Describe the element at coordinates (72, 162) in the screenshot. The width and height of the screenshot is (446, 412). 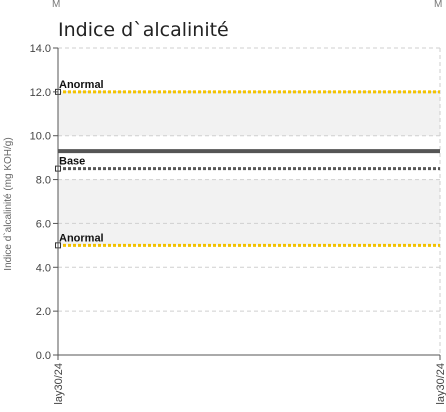
I see `reference-label: Base` at that location.